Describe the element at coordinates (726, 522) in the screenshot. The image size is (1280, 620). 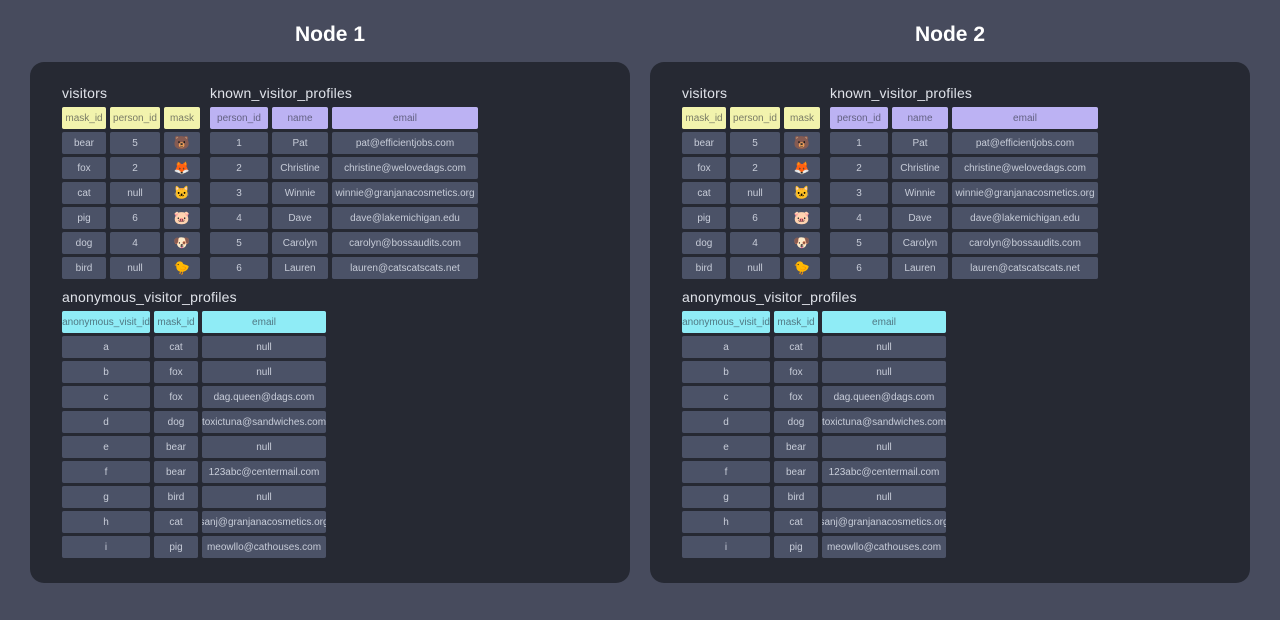
I see `table-cell-anonymous_visit_id: h` at that location.